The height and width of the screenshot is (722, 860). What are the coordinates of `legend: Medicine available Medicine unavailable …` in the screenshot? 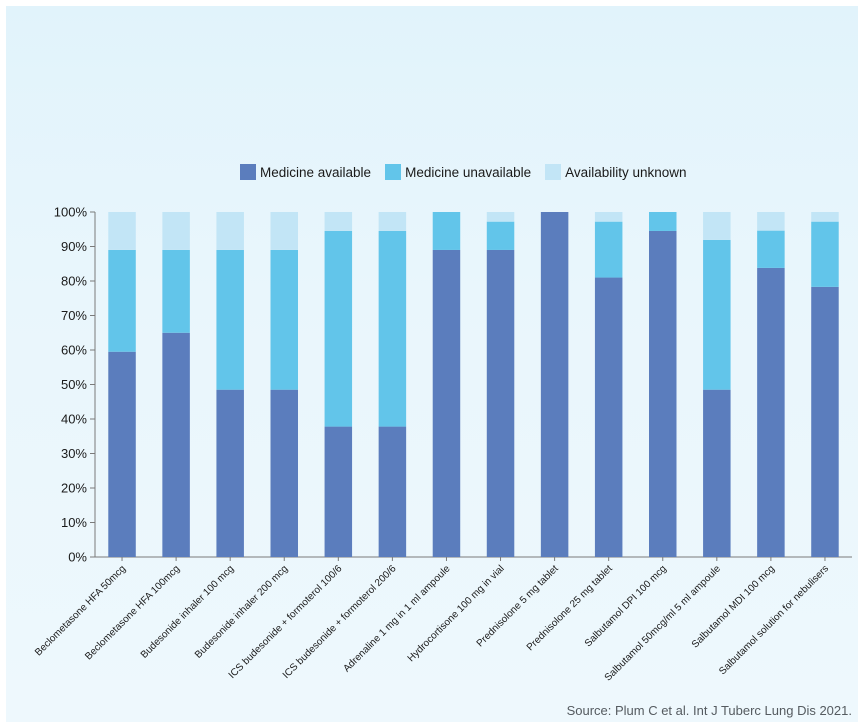 It's located at (463, 172).